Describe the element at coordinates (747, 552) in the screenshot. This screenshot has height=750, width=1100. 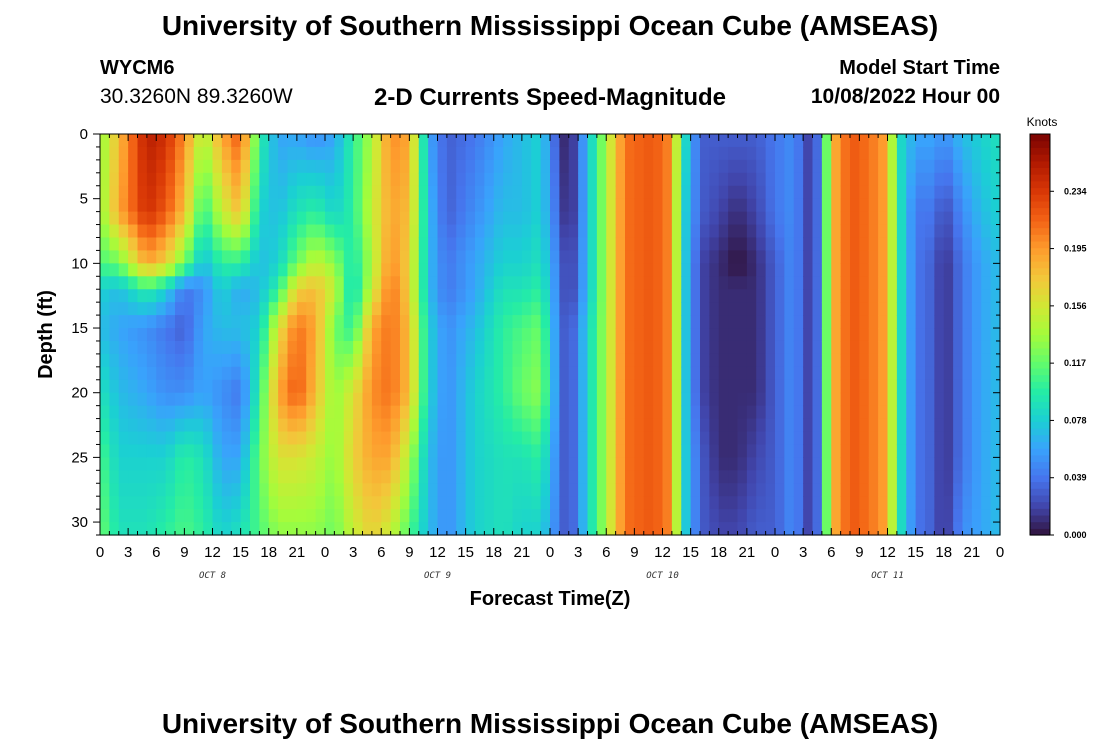
I see `x-tick-label: 21` at that location.